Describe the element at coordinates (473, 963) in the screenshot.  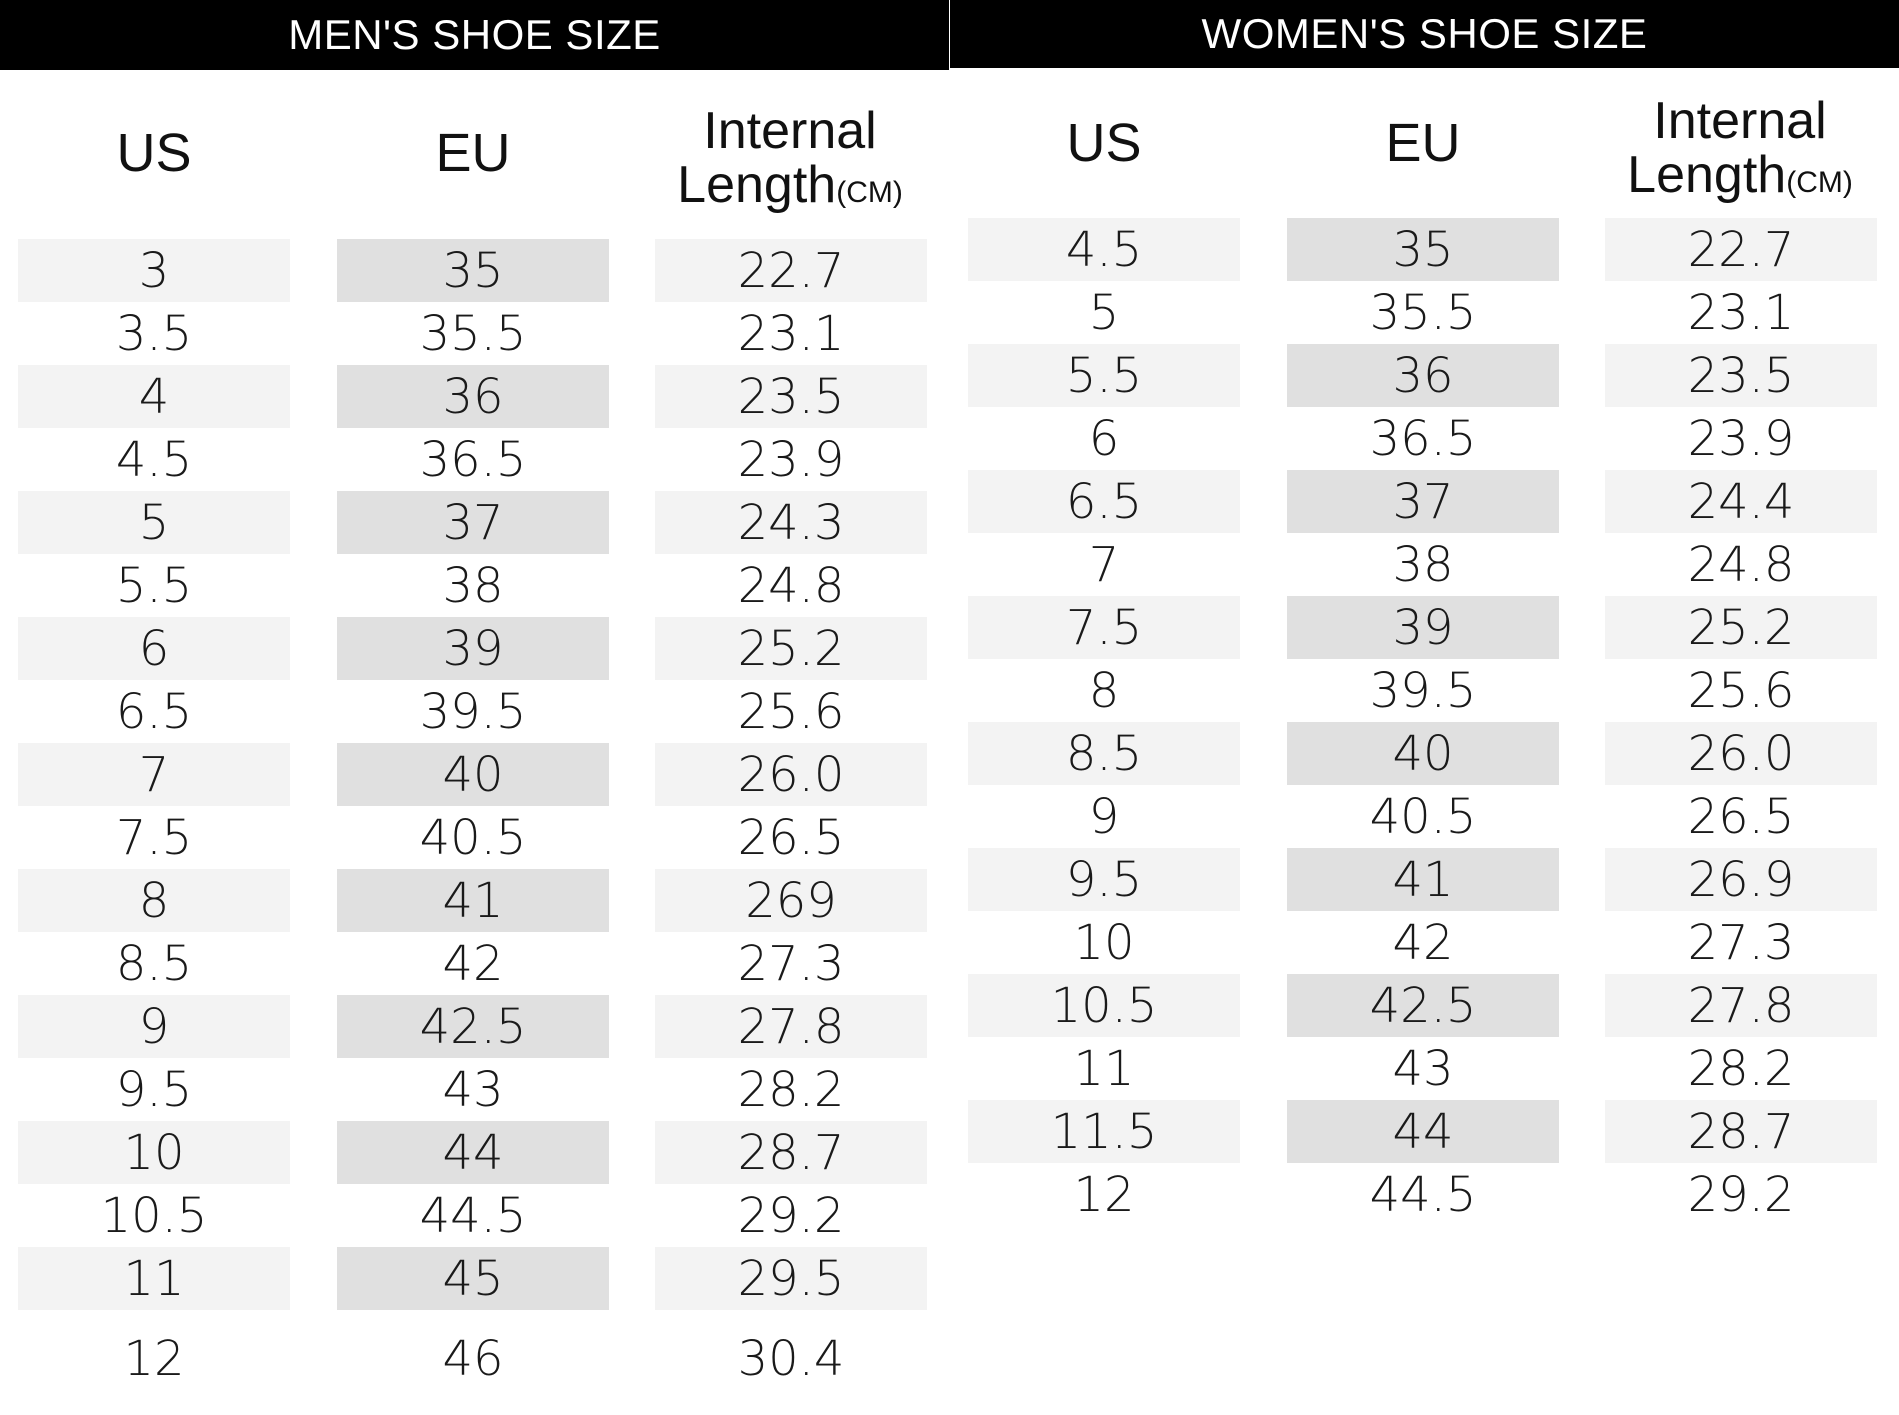
I see `men-eu-cell: 42` at that location.